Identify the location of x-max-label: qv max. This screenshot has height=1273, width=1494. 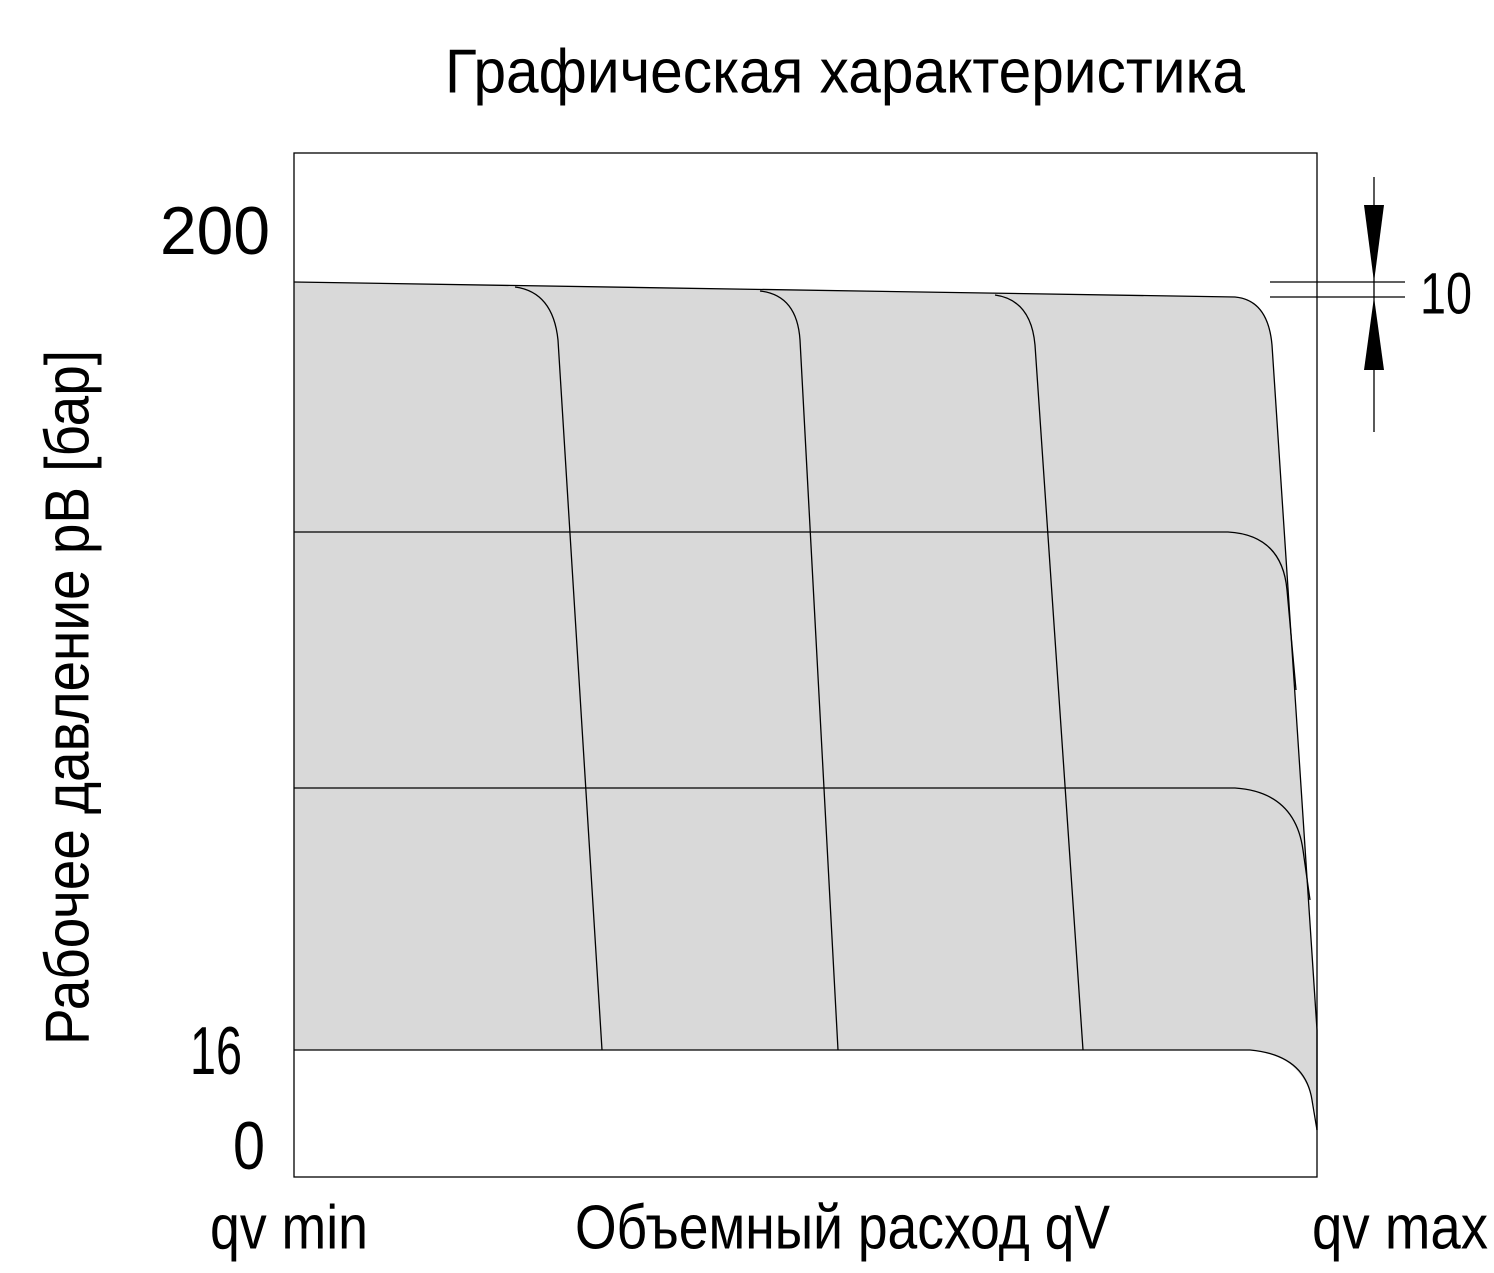
(1400, 1227).